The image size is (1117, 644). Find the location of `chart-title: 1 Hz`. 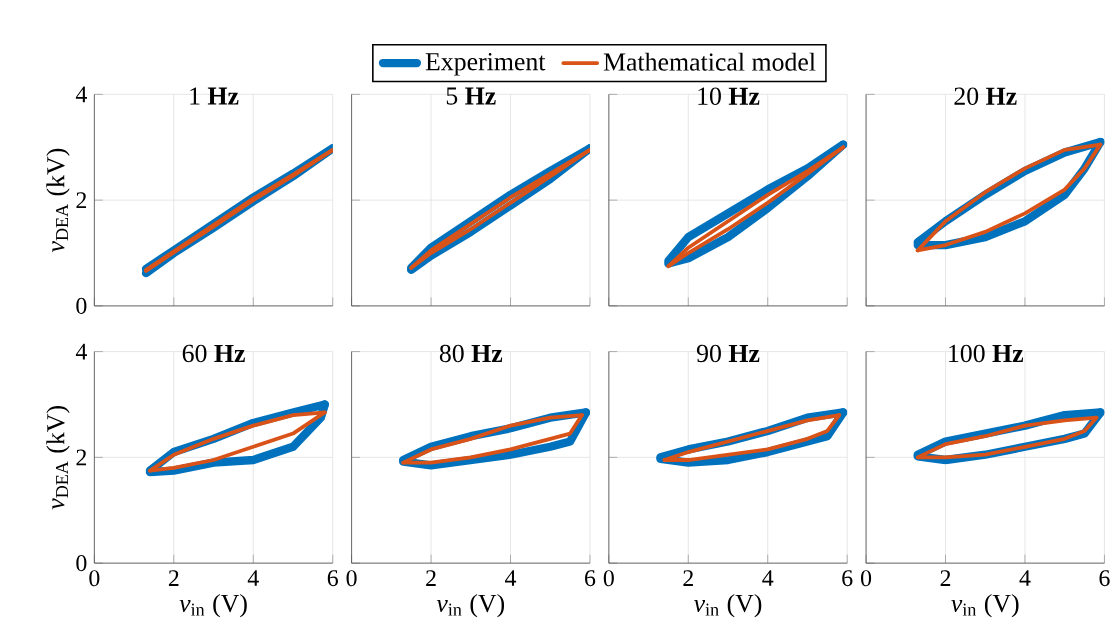

chart-title: 1 Hz is located at coordinates (214, 96).